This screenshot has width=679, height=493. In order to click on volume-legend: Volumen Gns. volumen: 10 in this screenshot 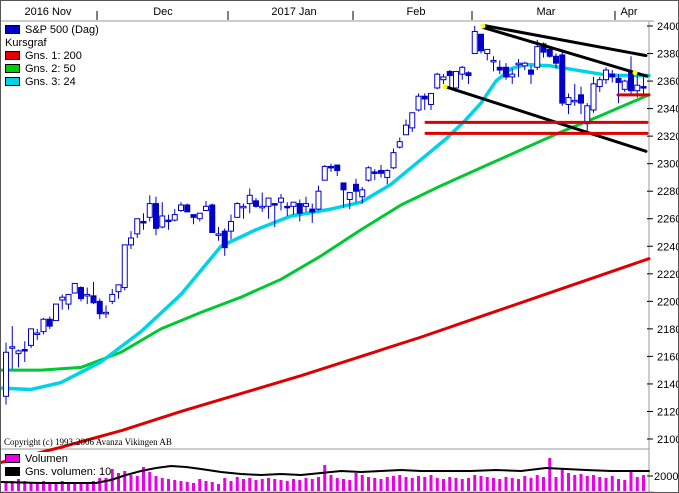, I will do `click(58, 465)`.